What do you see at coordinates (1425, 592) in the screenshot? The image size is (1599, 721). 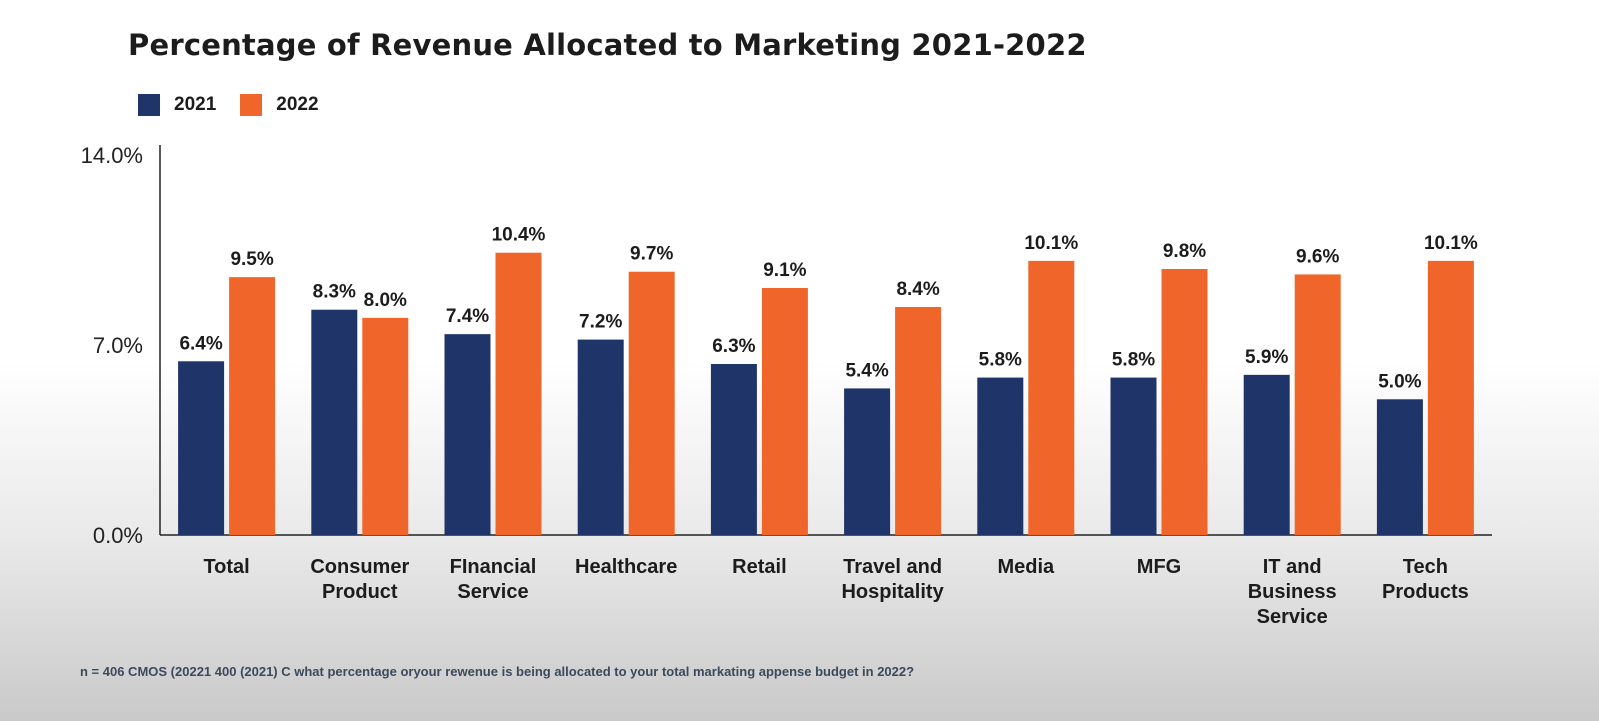 I see `x-tick-label: Products` at bounding box center [1425, 592].